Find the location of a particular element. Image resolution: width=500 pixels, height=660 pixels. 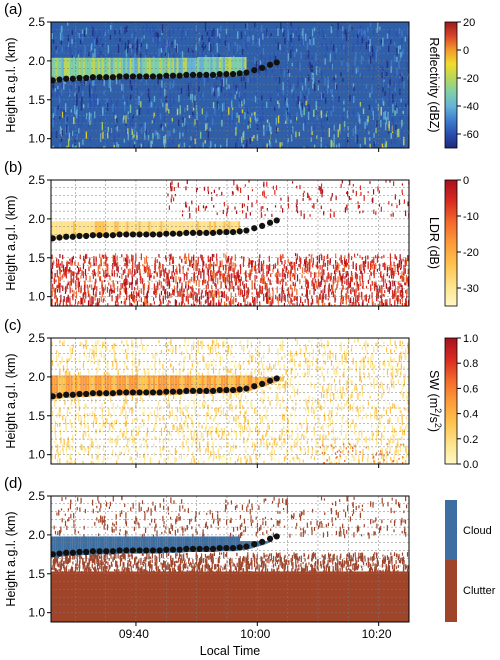

colorbar-tick-label: 0 is located at coordinates (466, 181).